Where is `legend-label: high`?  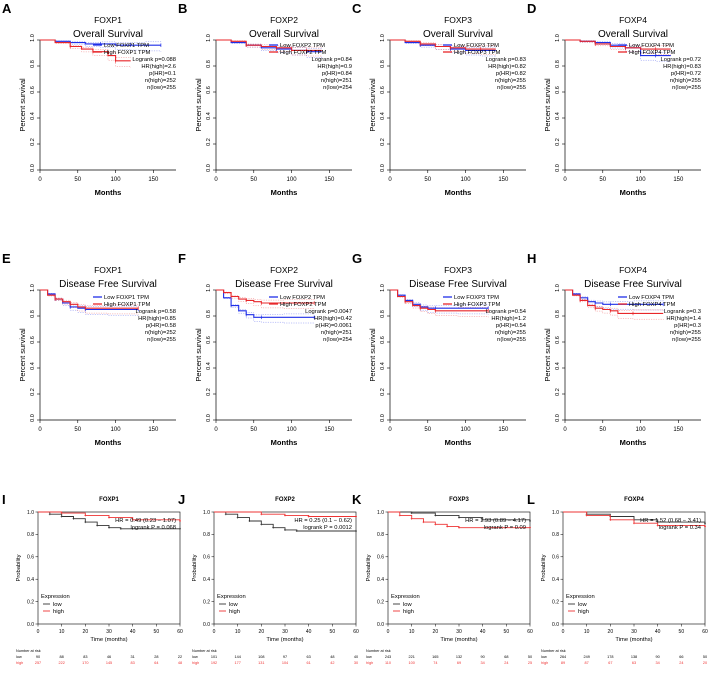 legend-label: high is located at coordinates (583, 612).